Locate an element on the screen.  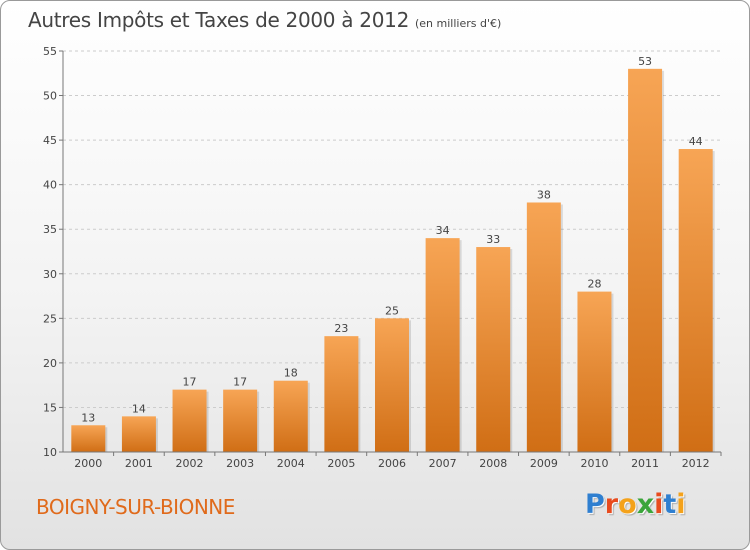
bar-2002 is located at coordinates (189, 420).